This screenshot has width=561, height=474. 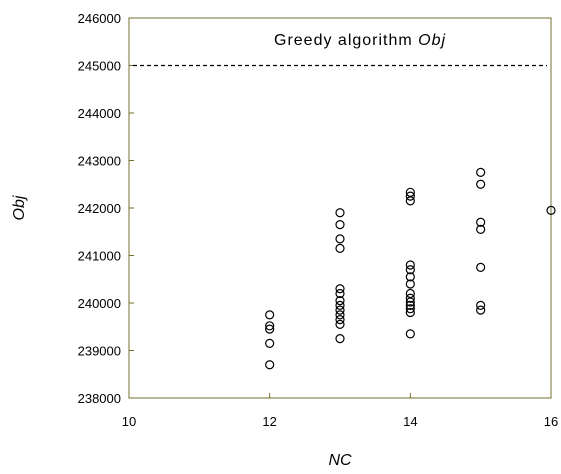 What do you see at coordinates (410, 421) in the screenshot?
I see `x-tick-label: 14` at bounding box center [410, 421].